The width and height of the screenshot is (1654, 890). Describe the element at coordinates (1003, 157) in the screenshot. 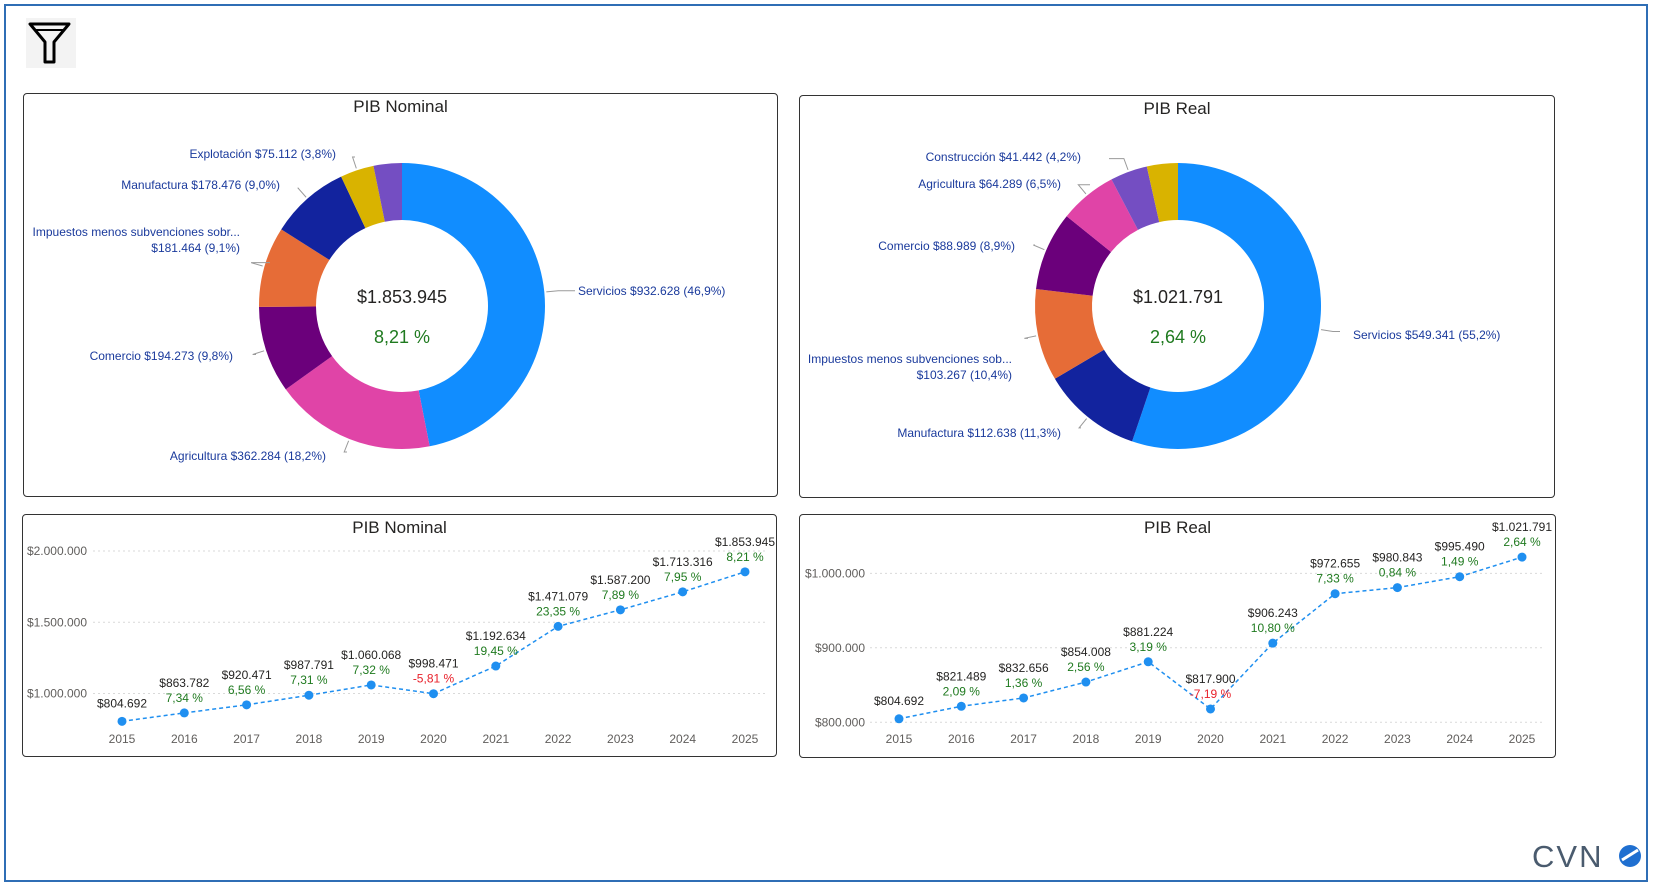

I see `slice-label: Construcción $41.442 (4,2%)` at that location.